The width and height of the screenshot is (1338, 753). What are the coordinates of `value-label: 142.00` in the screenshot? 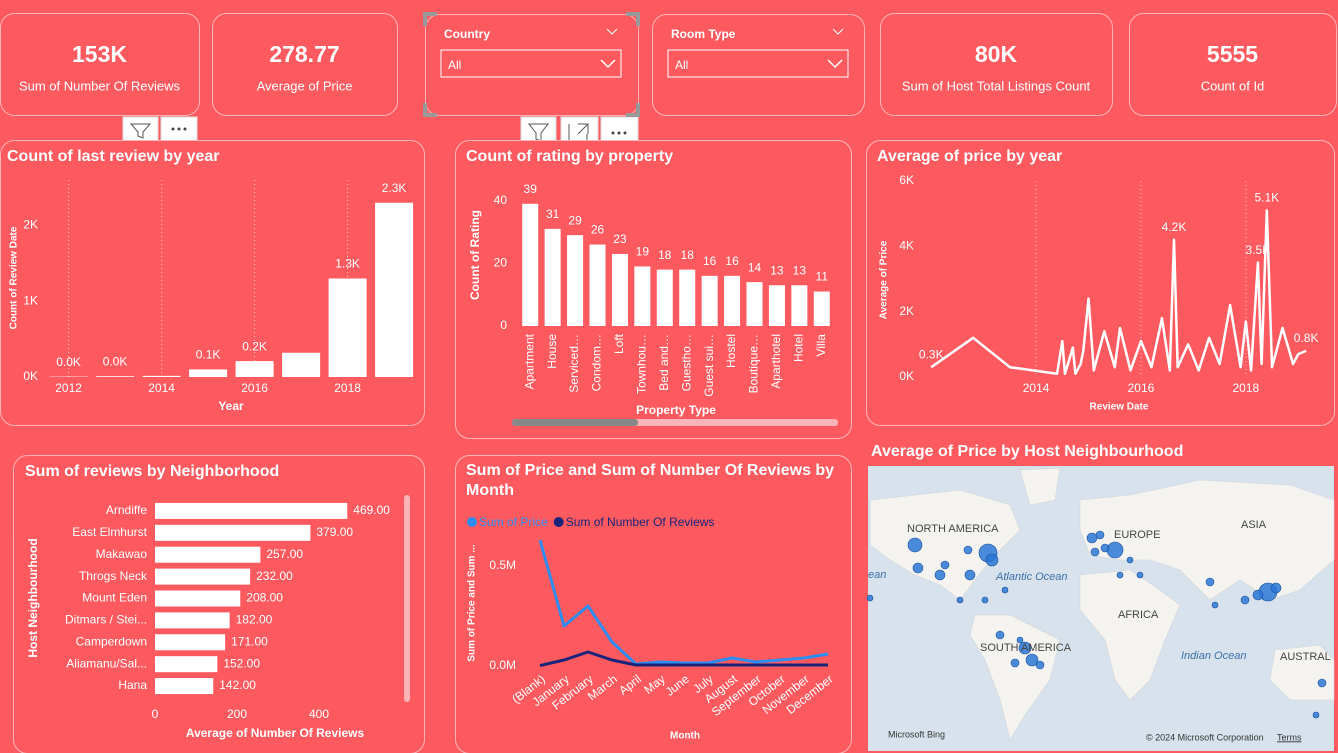 It's located at (237, 685).